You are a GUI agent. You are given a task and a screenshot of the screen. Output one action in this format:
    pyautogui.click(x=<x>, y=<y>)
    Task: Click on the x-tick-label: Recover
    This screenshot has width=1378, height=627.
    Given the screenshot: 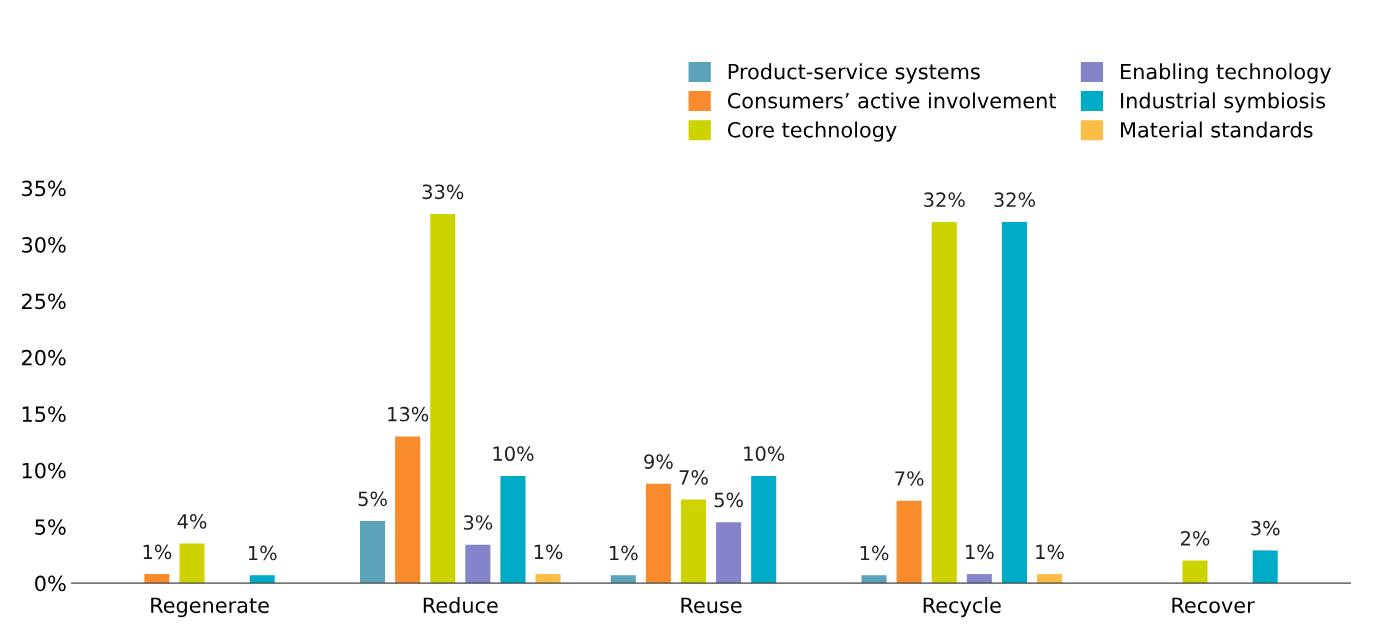 What is the action you would take?
    pyautogui.click(x=1213, y=605)
    